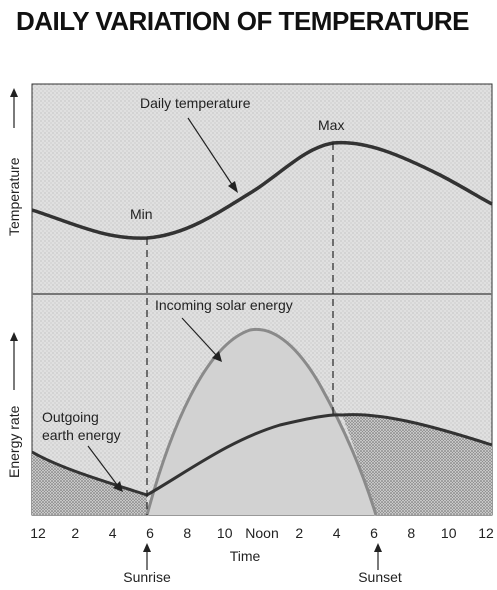 This screenshot has width=497, height=590. I want to click on incoming-solar-pointer-head, so click(217, 356).